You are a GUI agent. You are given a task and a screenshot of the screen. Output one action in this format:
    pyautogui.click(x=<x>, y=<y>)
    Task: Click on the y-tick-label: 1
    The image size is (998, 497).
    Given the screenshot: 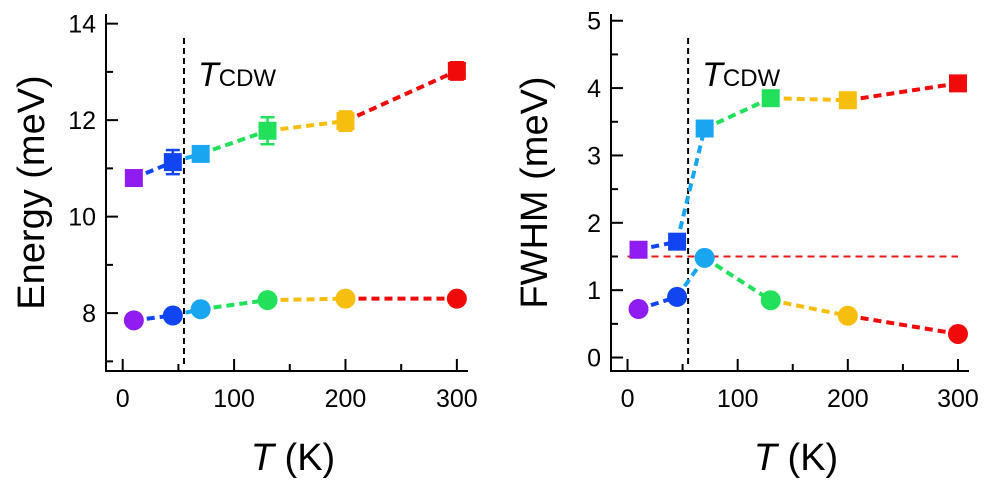 What is the action you would take?
    pyautogui.click(x=594, y=291)
    